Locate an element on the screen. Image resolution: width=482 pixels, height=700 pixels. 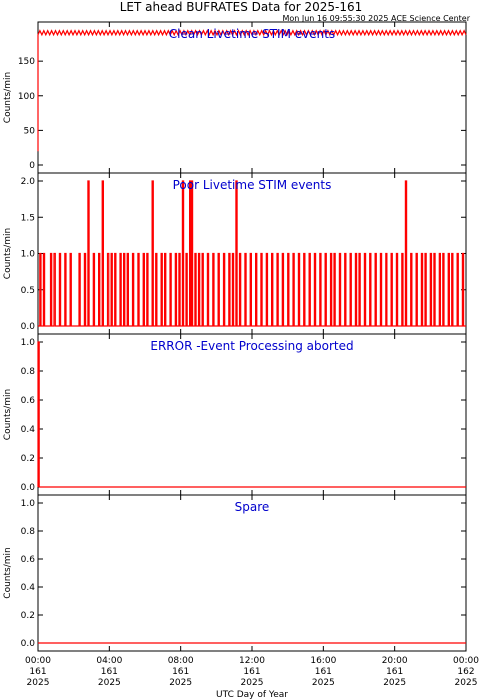
panel-1-ytick-label: 50 is located at coordinates (30, 131).